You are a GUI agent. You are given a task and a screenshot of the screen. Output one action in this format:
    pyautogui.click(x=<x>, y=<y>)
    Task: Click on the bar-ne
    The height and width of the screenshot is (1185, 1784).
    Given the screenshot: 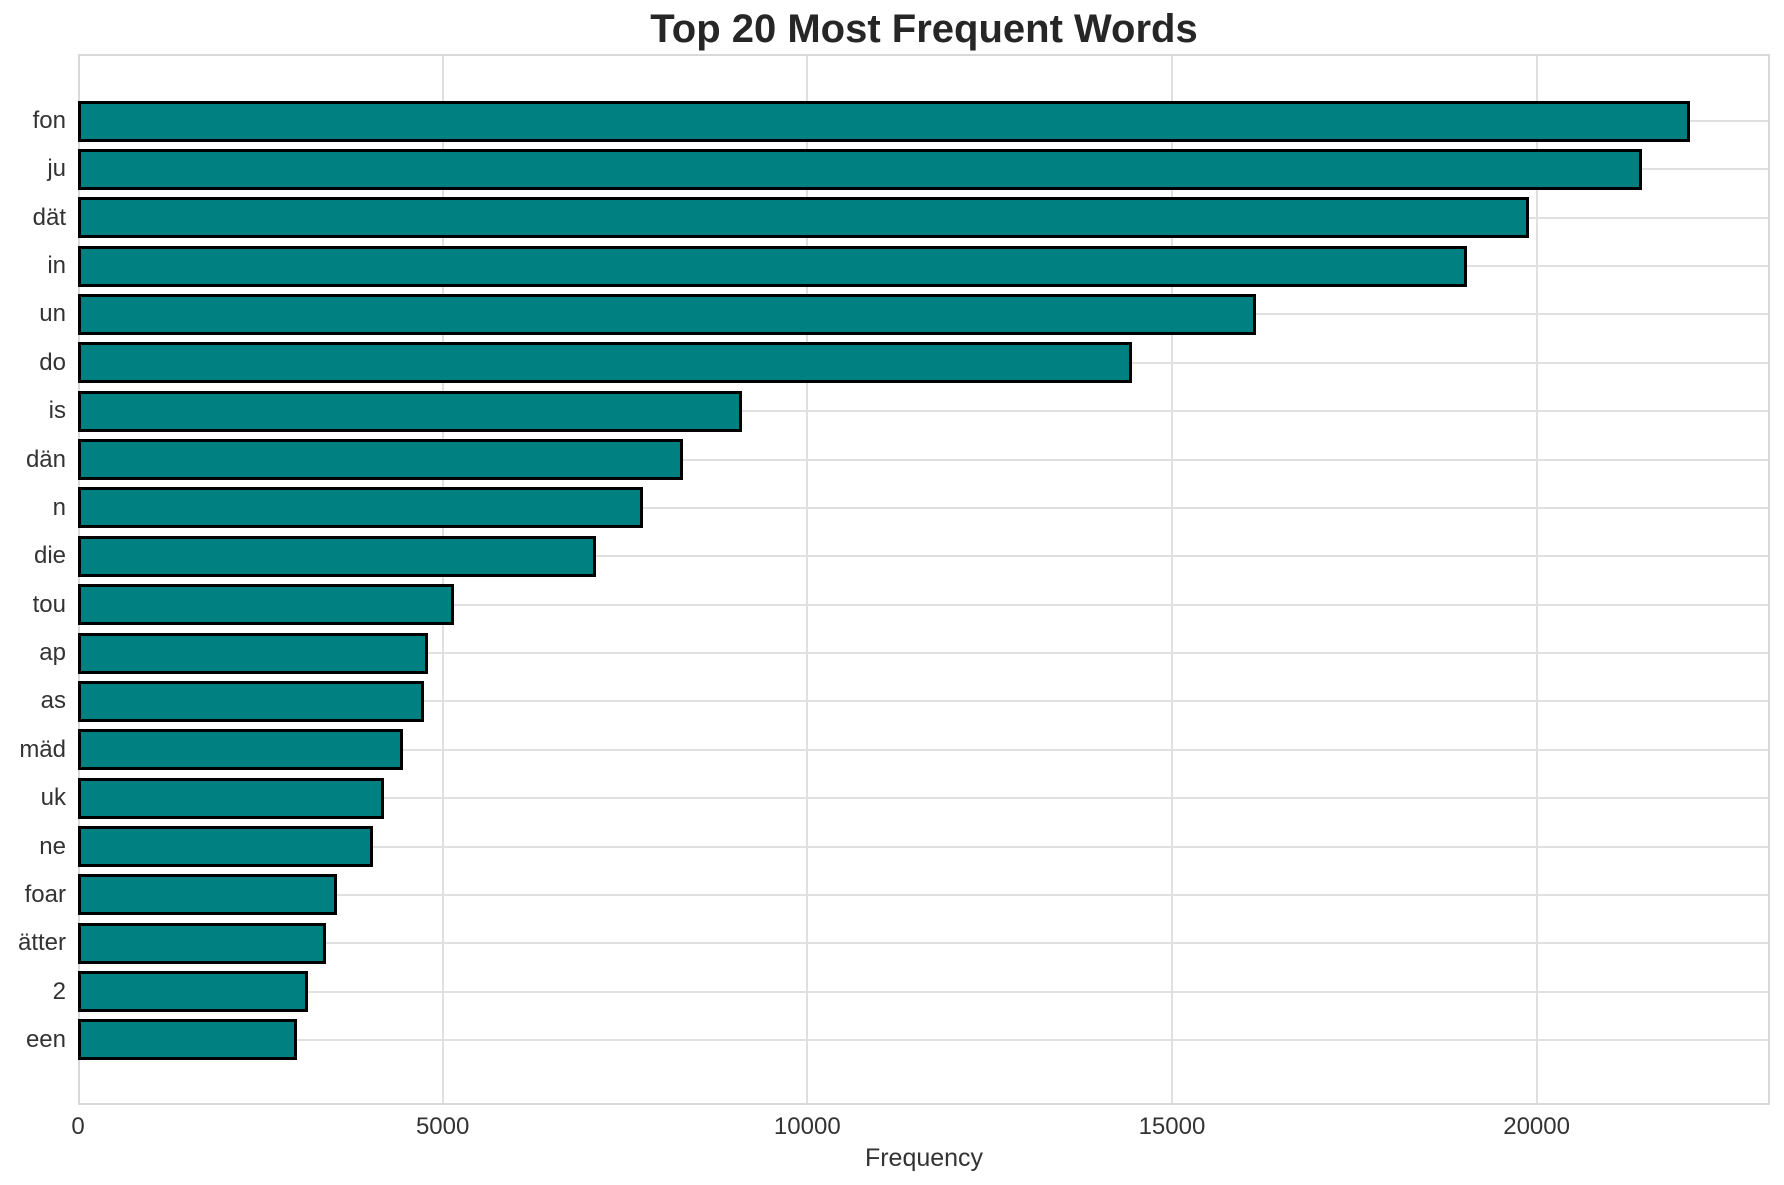 What is the action you would take?
    pyautogui.click(x=226, y=847)
    